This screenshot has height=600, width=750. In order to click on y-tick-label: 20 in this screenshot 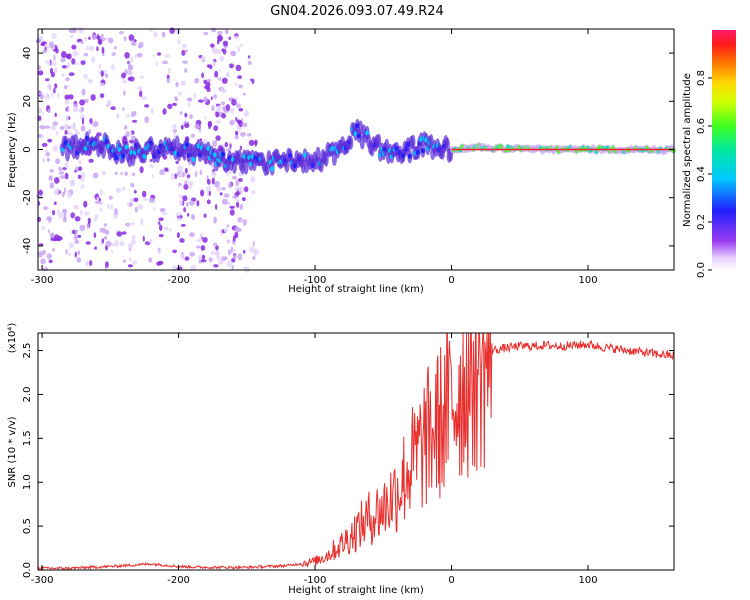, I will do `click(27, 101)`.